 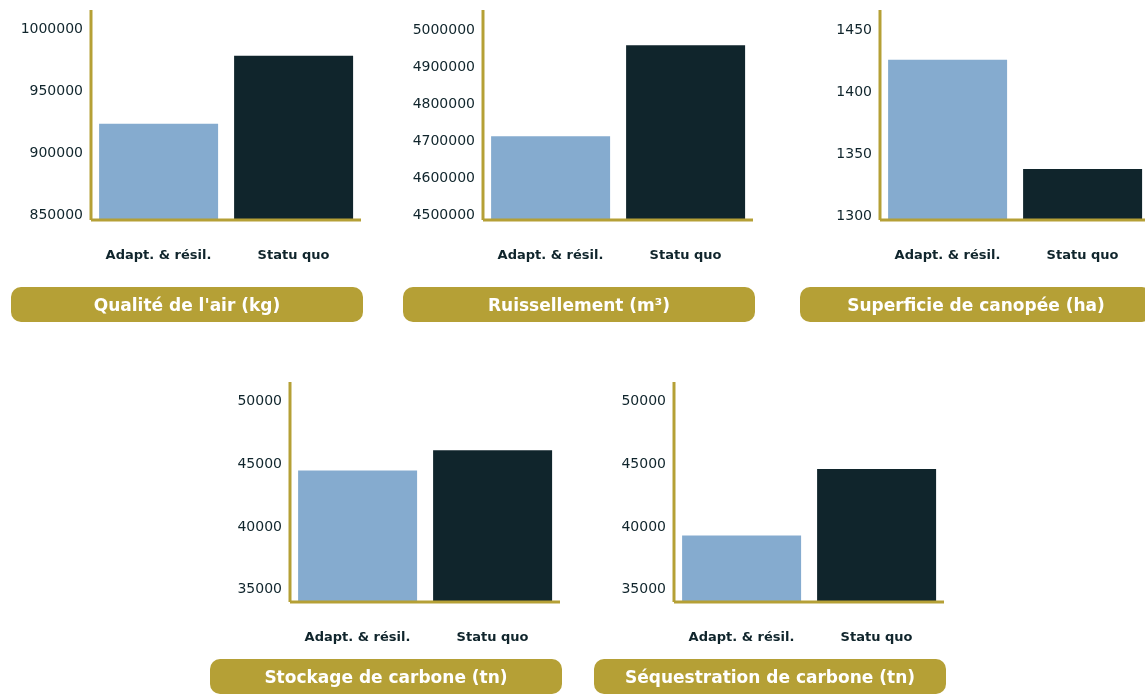 What do you see at coordinates (443, 214) in the screenshot?
I see `y-tick-label: 4500000` at bounding box center [443, 214].